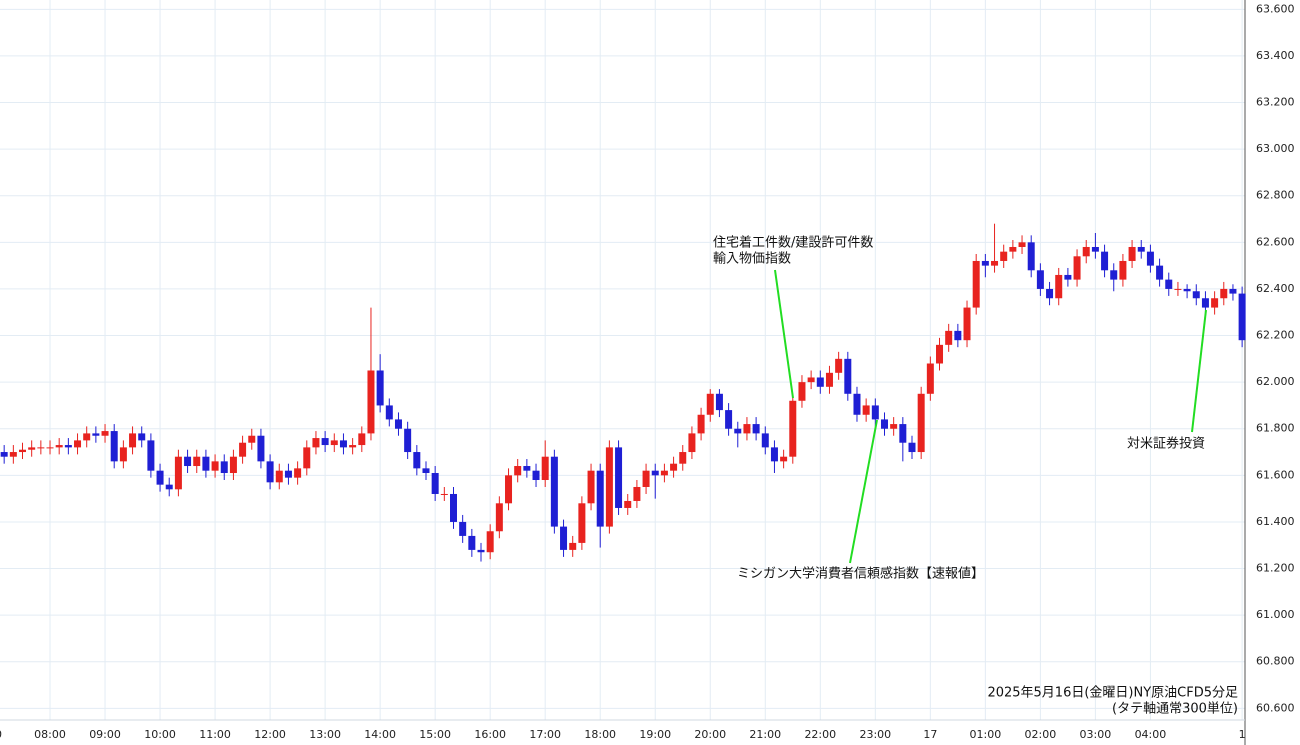 Image resolution: width=1300 pixels, height=745 pixels. Describe the element at coordinates (270, 734) in the screenshot. I see `x-tick-label: 12:00` at that location.